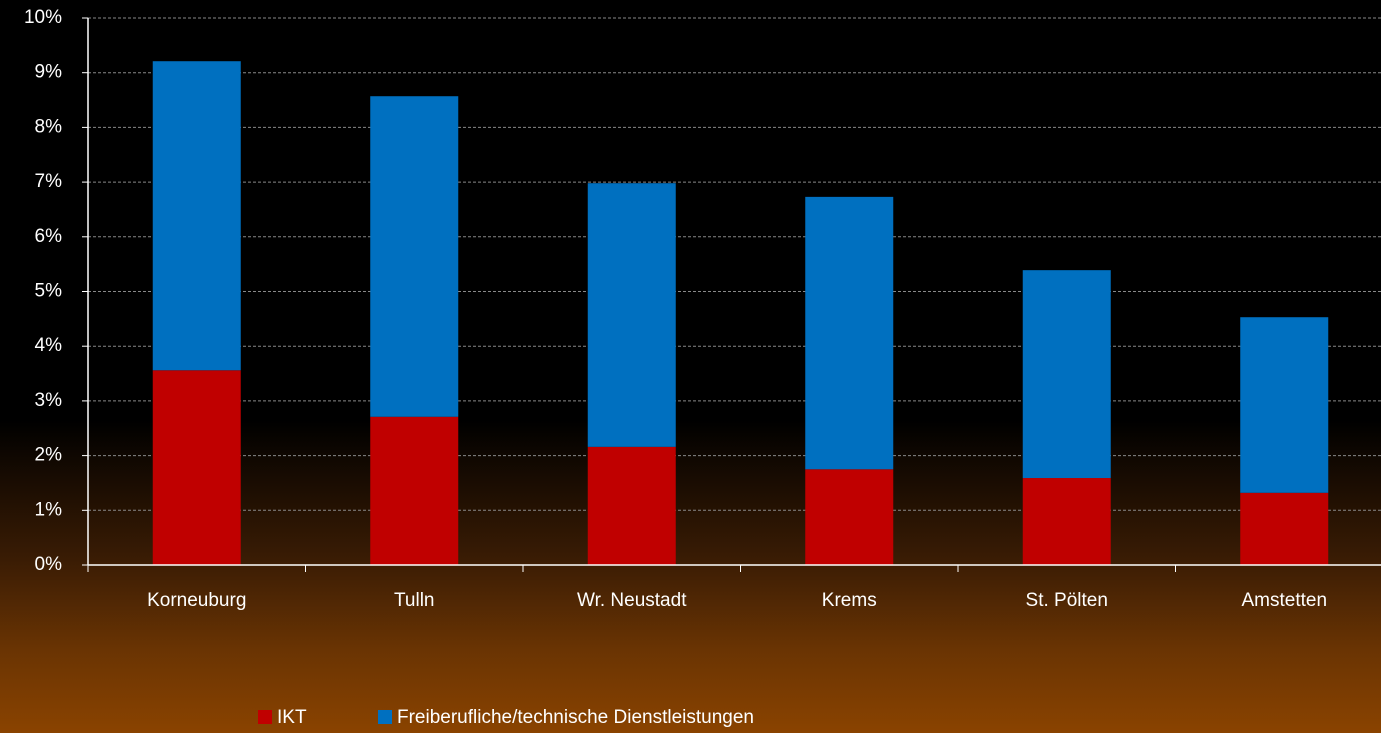  What do you see at coordinates (49, 455) in the screenshot?
I see `y-tick-label: 2%` at bounding box center [49, 455].